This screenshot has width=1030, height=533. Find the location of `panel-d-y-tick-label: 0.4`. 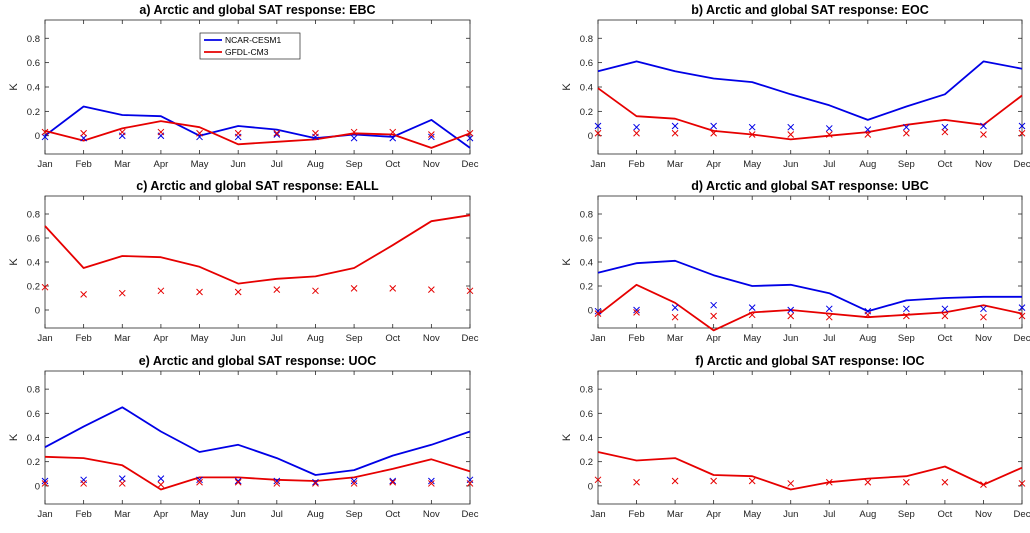

panel-d-y-tick-label: 0.4 is located at coordinates (586, 263).